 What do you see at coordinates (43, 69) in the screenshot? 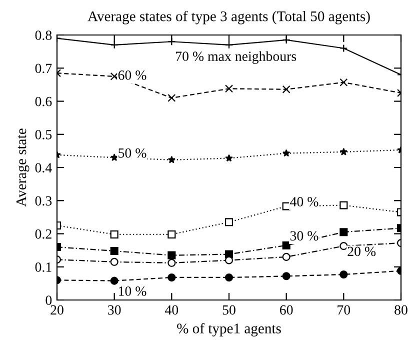
I see `y-tick-label: 0.7` at bounding box center [43, 69].